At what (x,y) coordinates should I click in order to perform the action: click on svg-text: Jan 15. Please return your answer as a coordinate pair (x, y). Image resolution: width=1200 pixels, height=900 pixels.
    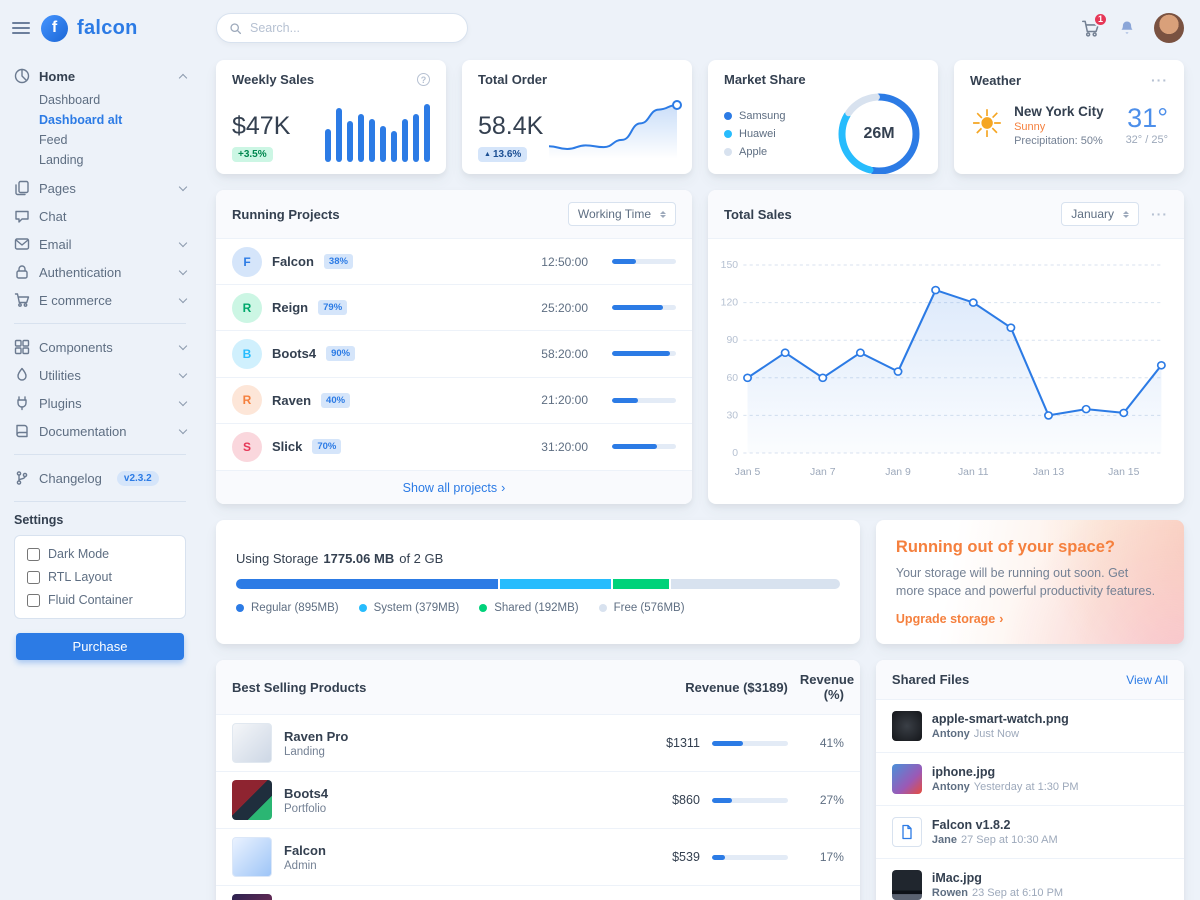
    Looking at the image, I should click on (1124, 472).